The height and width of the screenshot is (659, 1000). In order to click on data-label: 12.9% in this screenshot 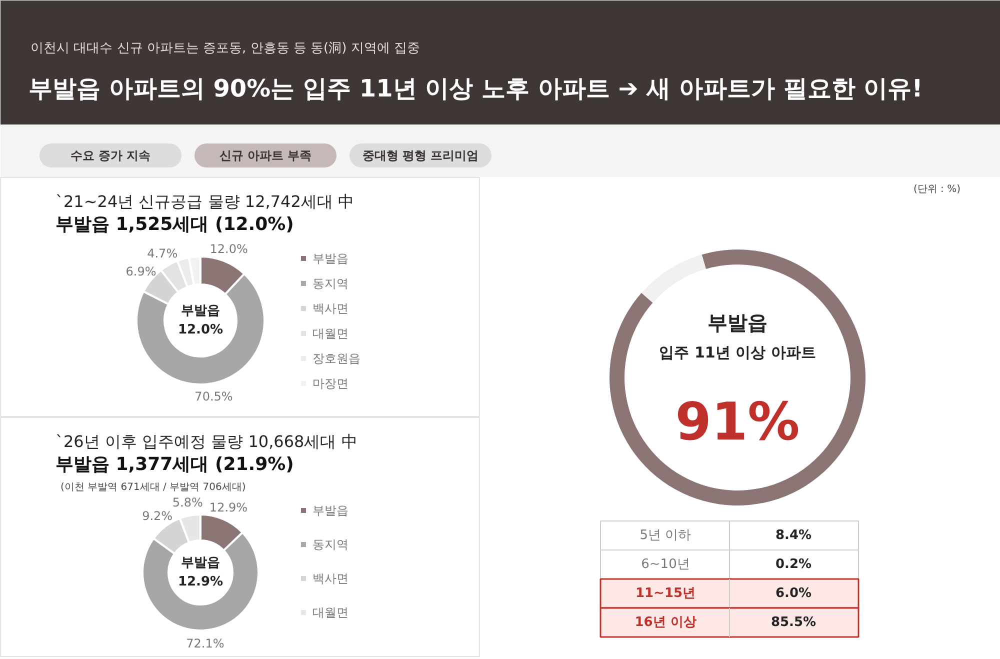, I will do `click(228, 507)`.